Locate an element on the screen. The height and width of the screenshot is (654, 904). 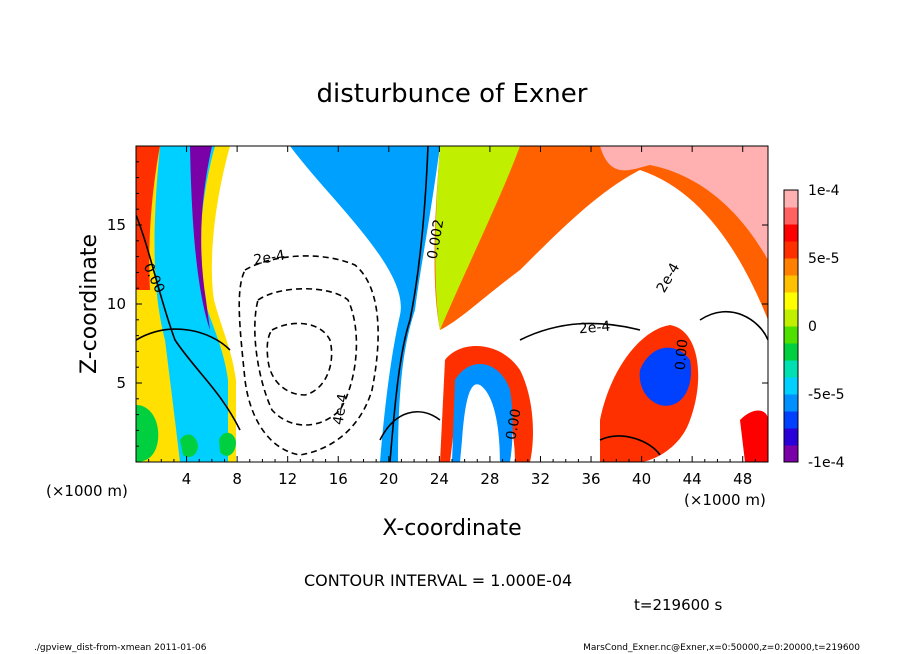
x-tick-label: 32 is located at coordinates (540, 479).